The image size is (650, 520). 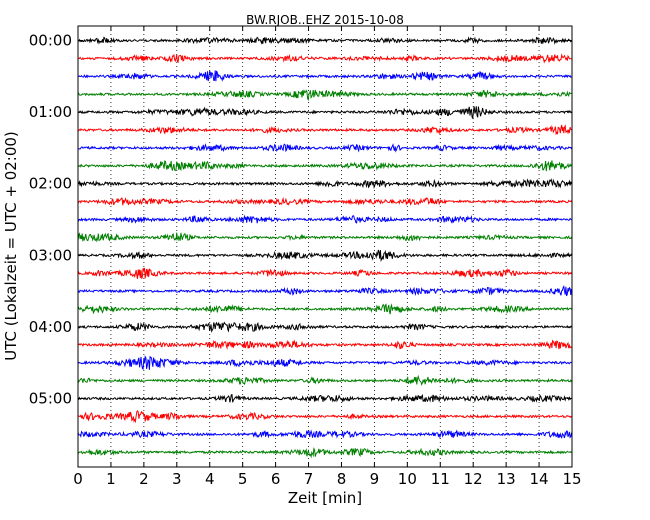 I want to click on x-tick-label: 11, so click(x=440, y=479).